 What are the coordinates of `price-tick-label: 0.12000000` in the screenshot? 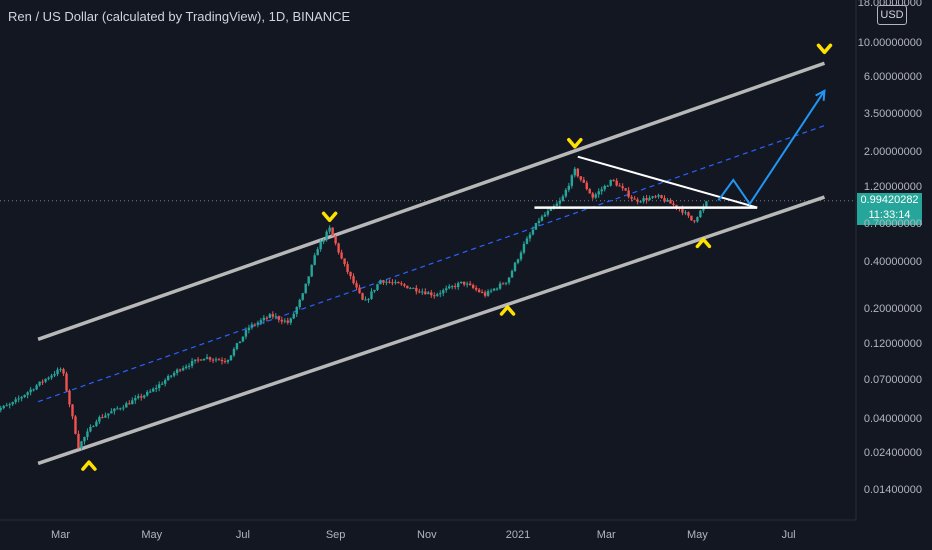 It's located at (892, 343).